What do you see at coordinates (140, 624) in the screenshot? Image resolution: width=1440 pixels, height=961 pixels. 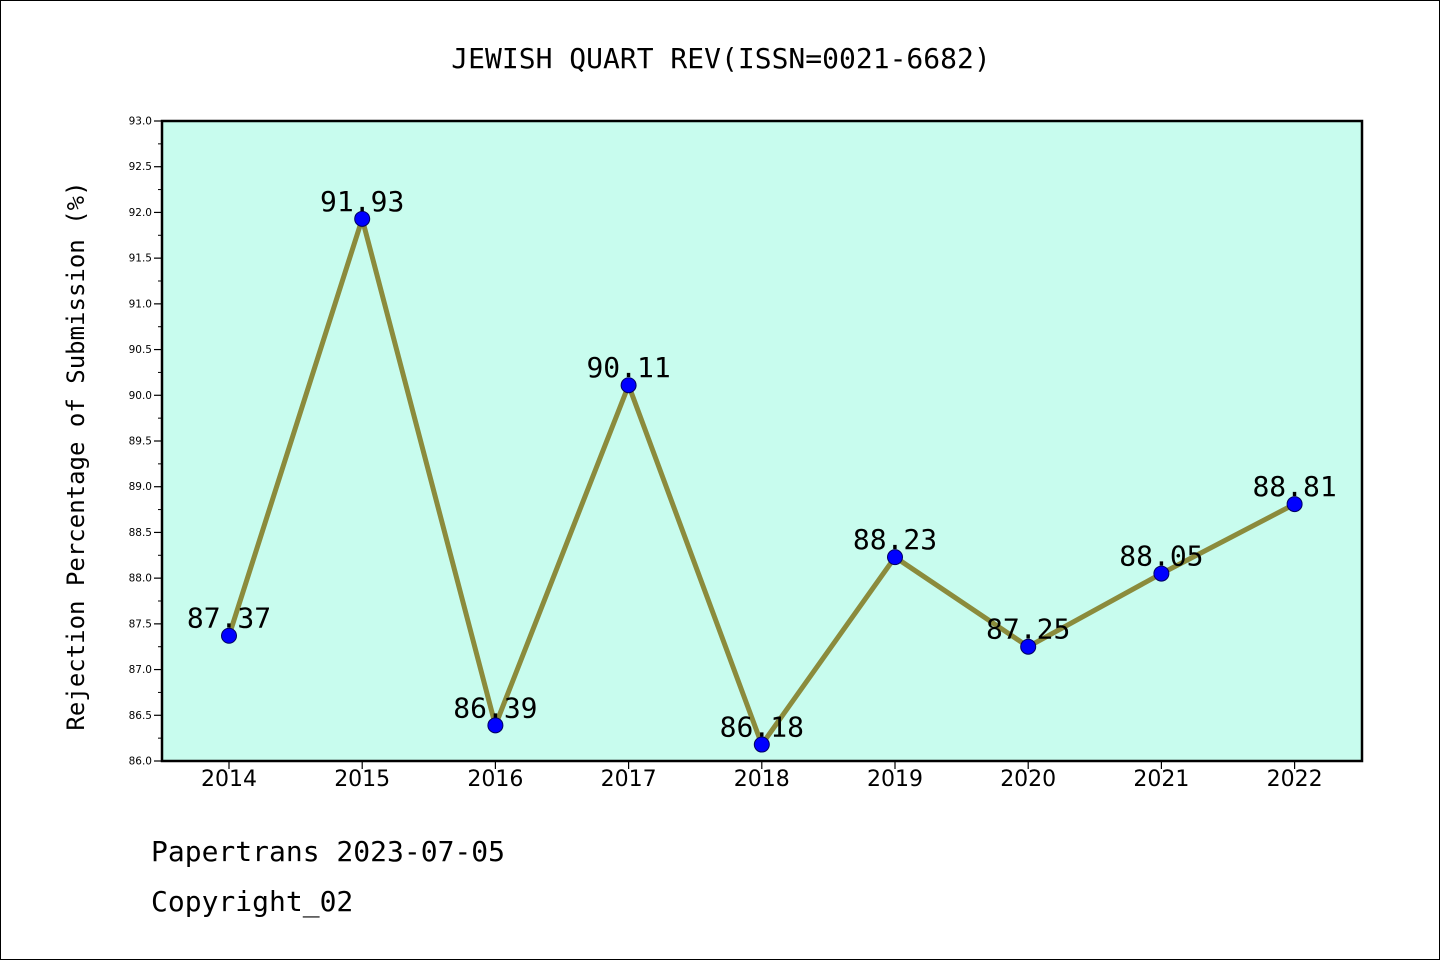 I see `y-tick-label: 87.5` at bounding box center [140, 624].